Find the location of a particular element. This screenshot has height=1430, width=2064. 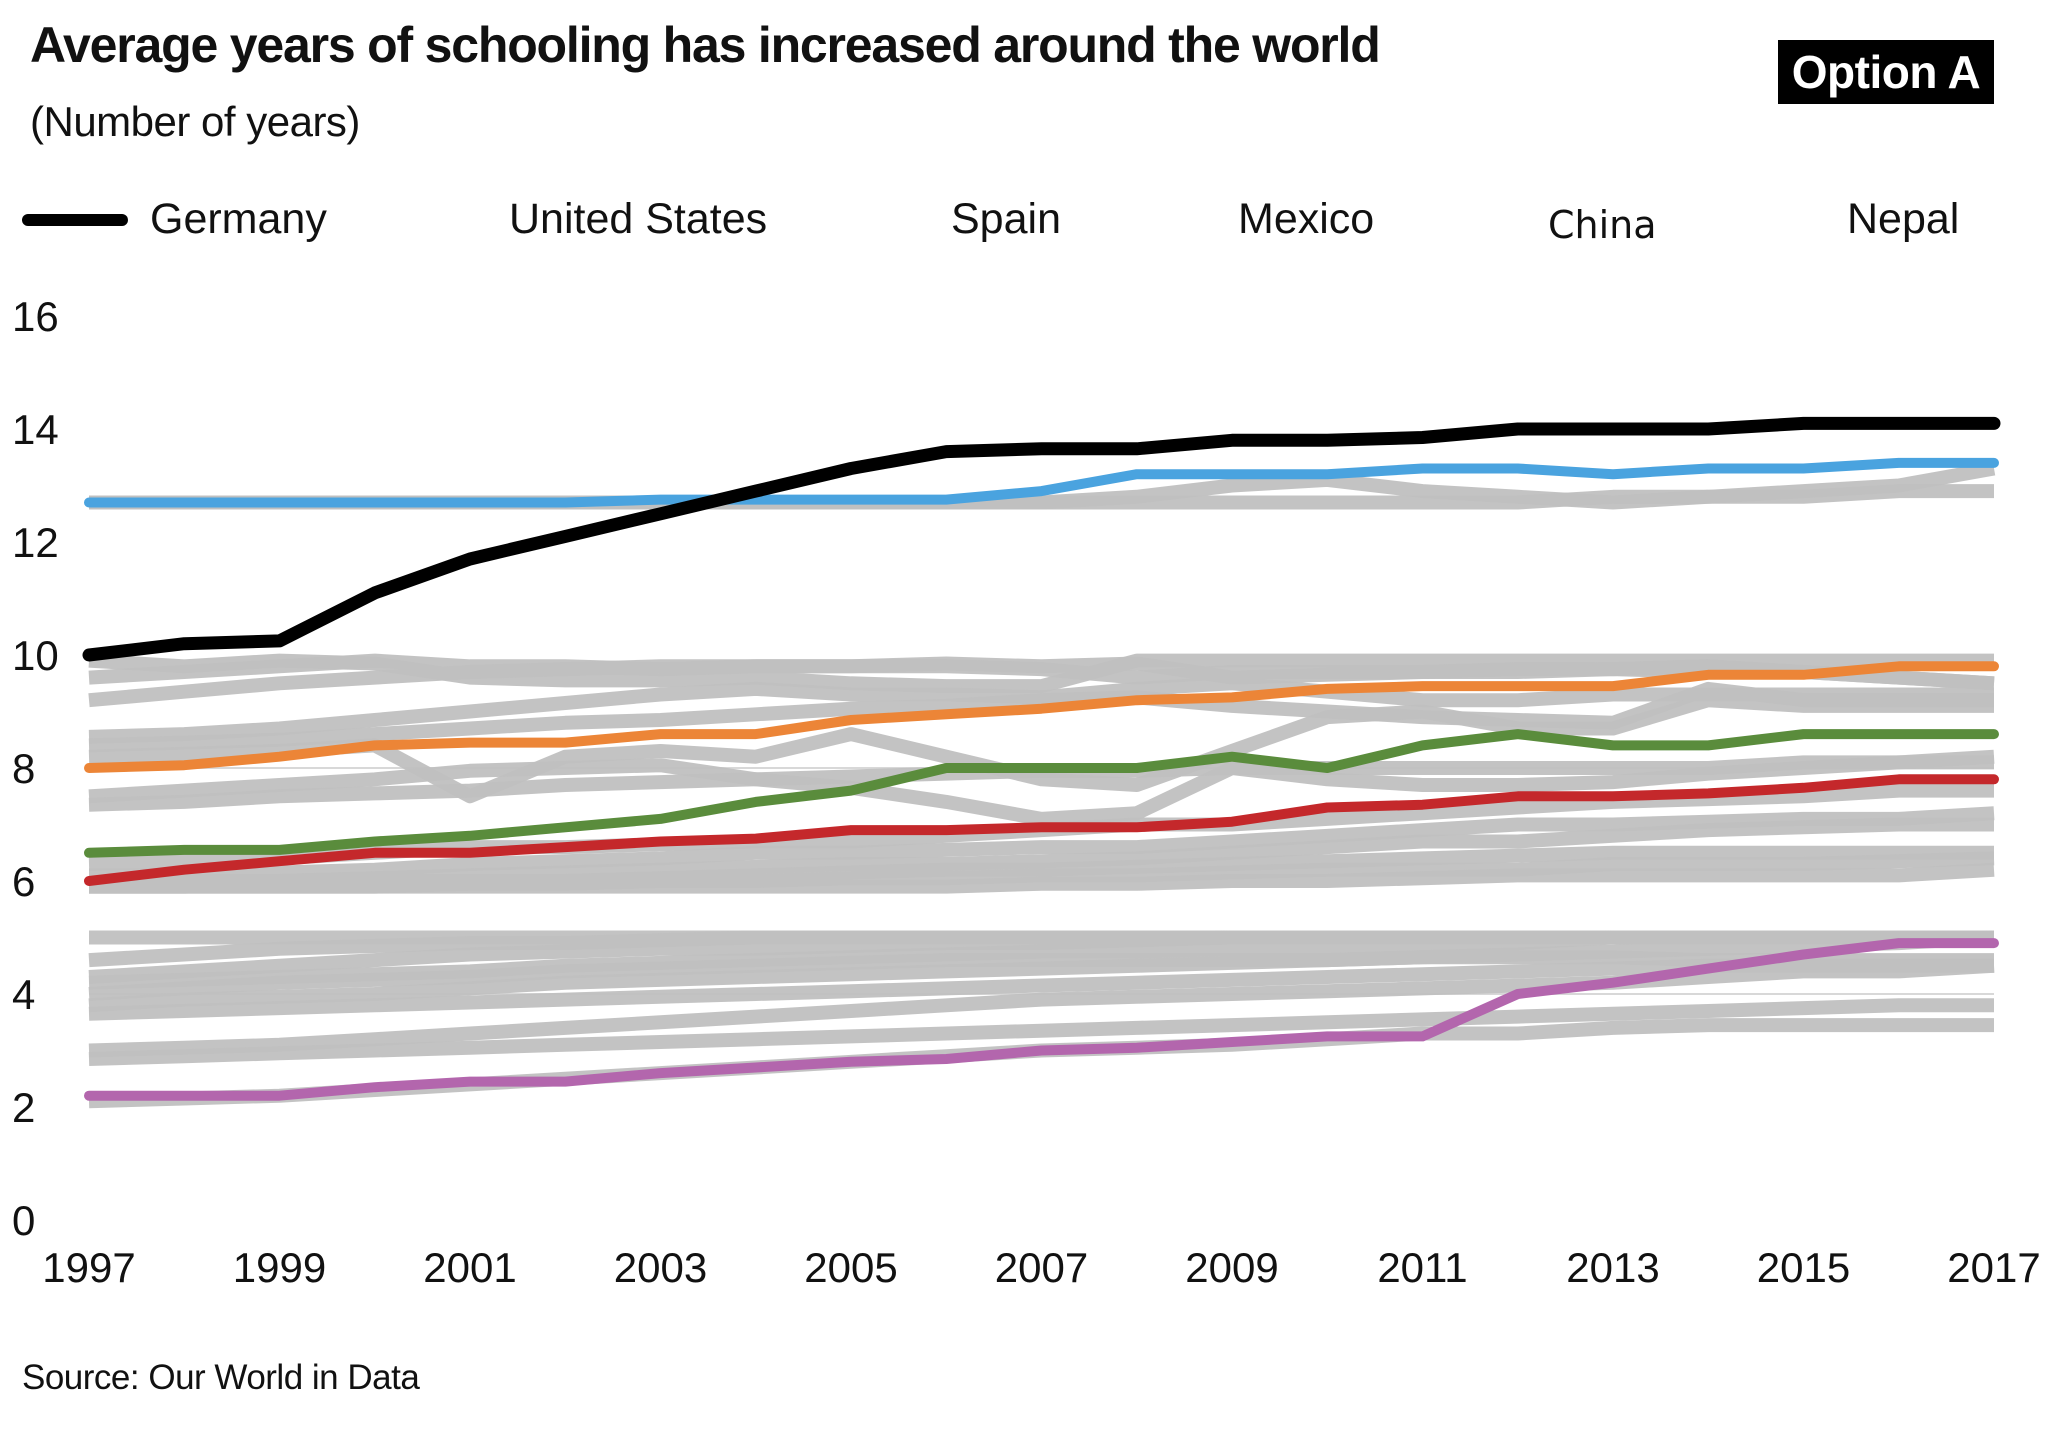

series-line-spain is located at coordinates (1041, 717).